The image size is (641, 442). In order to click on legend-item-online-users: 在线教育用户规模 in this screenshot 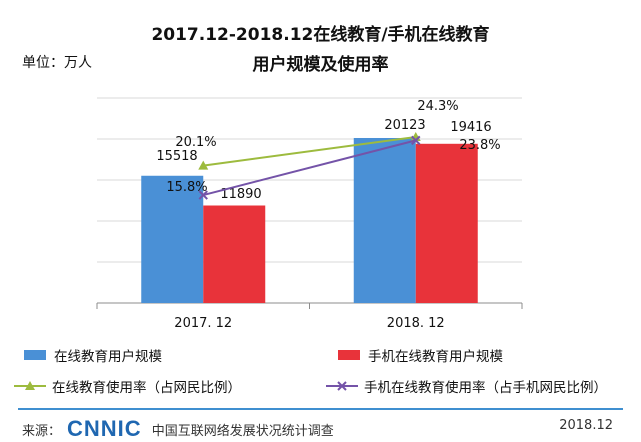, I will do `click(93, 355)`.